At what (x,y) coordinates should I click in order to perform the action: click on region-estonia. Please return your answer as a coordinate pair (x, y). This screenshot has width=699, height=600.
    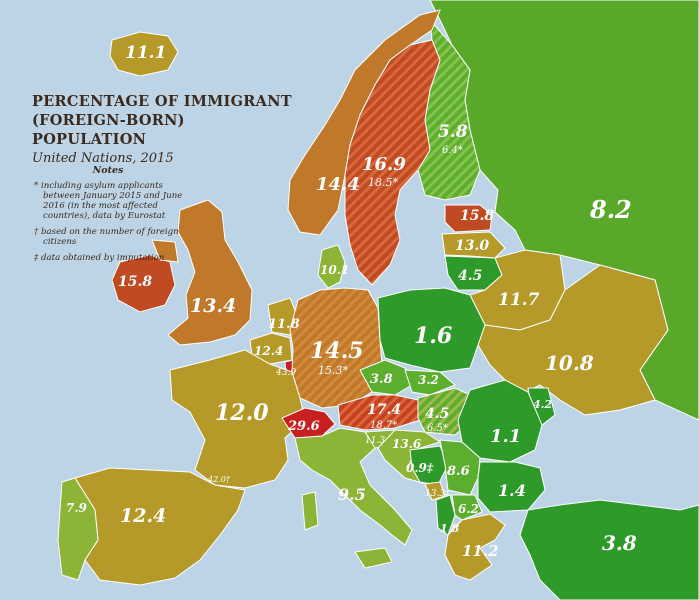
    Looking at the image, I should click on (468, 218).